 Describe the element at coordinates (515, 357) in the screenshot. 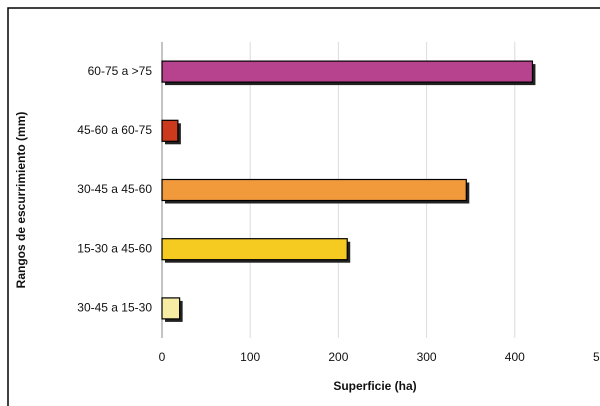

I see `x-tick-label: 400` at that location.